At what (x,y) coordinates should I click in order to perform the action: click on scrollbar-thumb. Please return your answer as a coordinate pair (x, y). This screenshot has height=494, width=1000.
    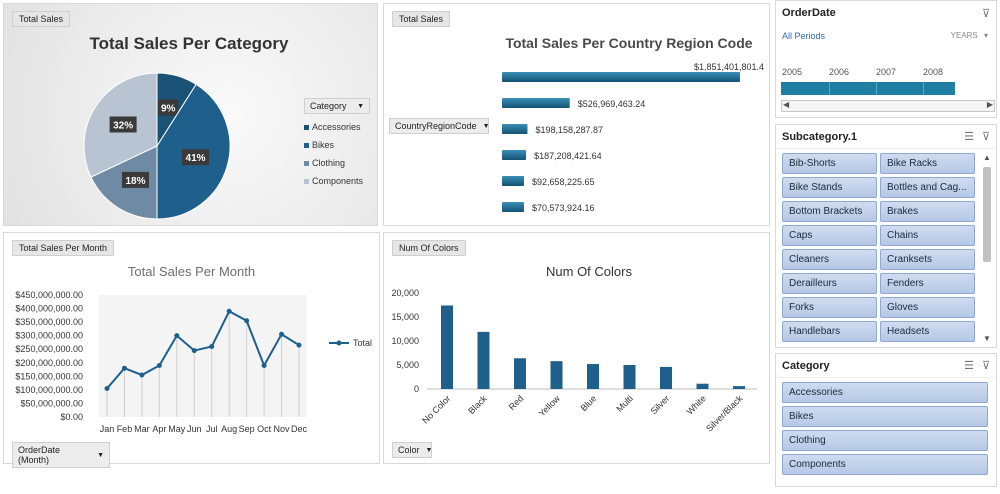
    Looking at the image, I should click on (987, 214).